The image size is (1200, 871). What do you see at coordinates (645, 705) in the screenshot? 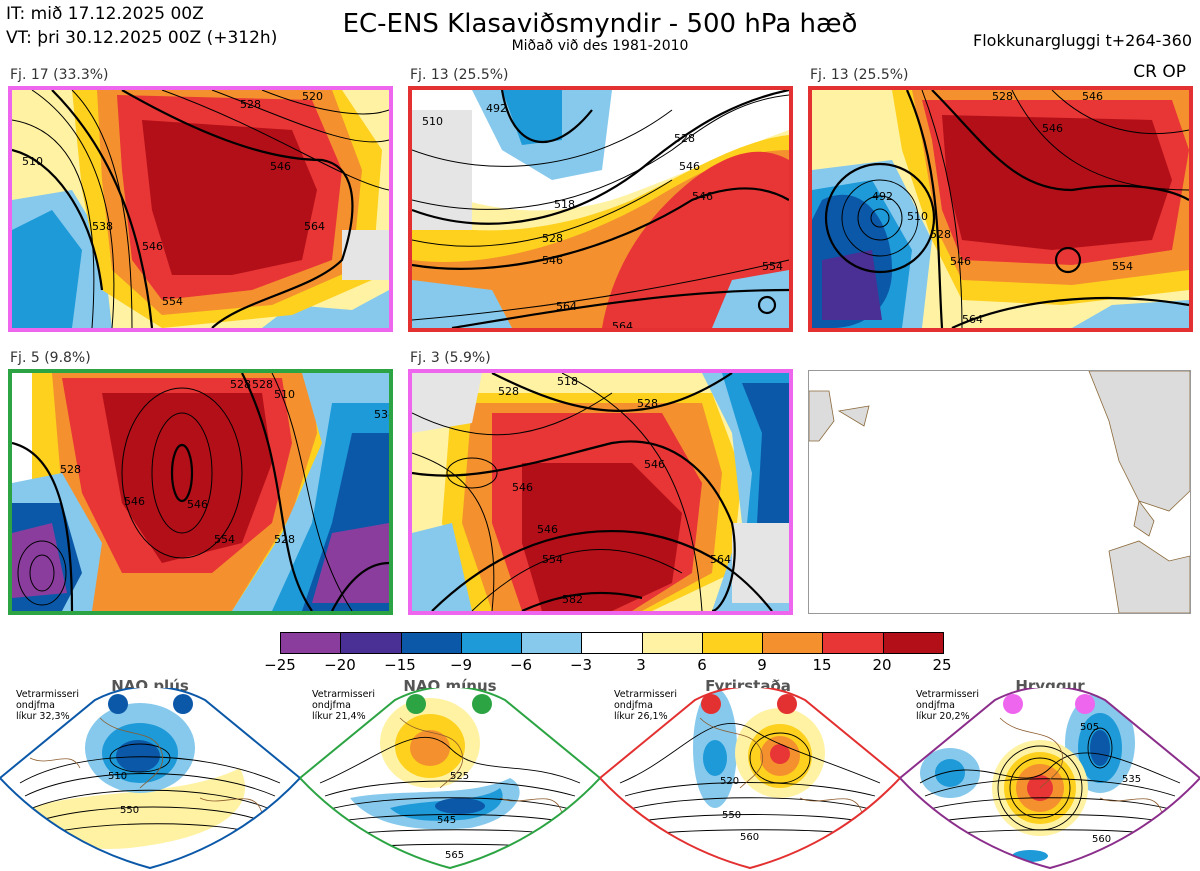
I see `regime-3-note: Vetrarmisseri ondjfma líkur 26,1%` at bounding box center [645, 705].